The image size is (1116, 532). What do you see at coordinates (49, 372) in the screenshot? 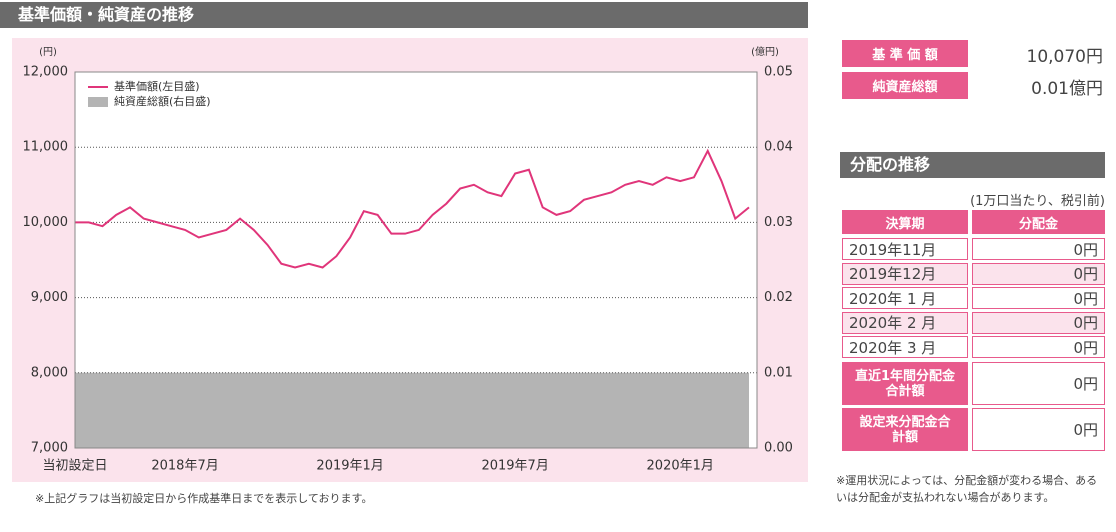
I see `y-tick-label: 8,000` at bounding box center [49, 372].